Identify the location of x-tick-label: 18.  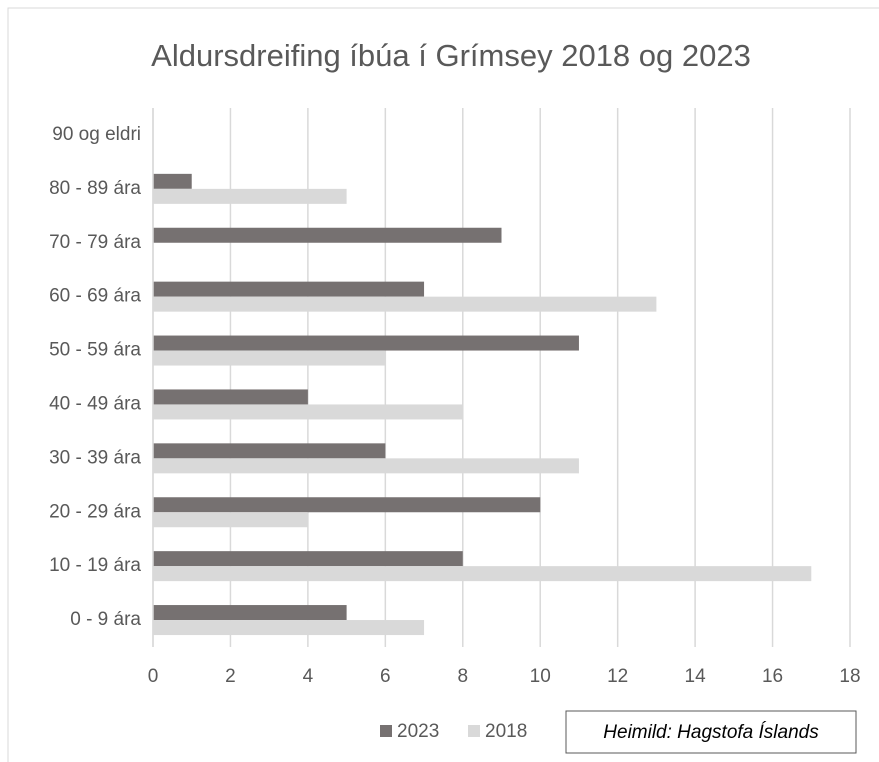
(849, 676).